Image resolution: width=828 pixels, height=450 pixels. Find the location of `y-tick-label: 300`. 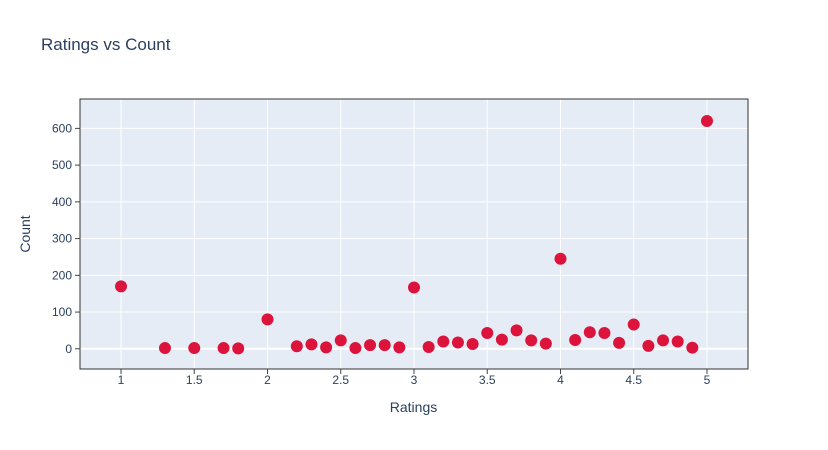

y-tick-label: 300 is located at coordinates (62, 239).